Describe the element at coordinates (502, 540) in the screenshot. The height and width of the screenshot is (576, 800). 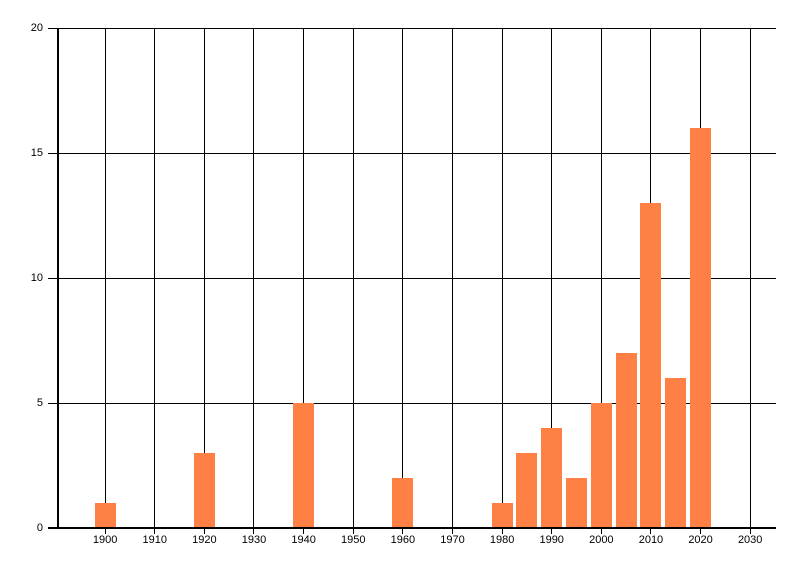
I see `x-tick-label: 1980` at that location.